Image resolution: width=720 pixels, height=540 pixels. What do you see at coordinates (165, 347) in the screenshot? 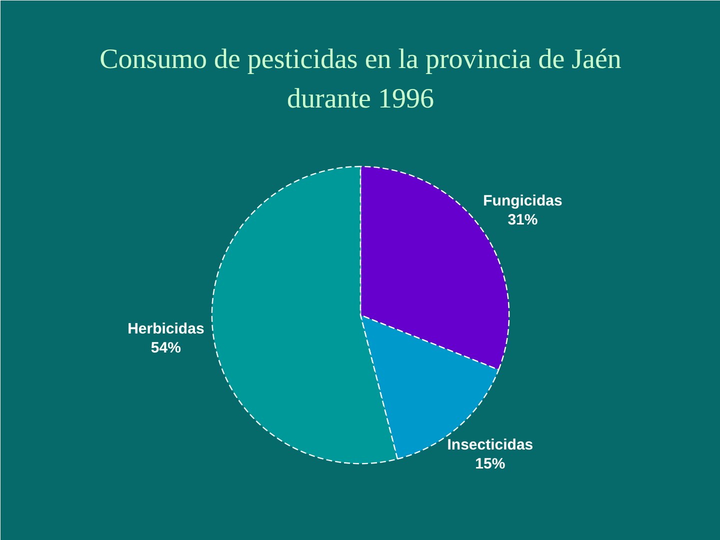
I see `data-label: 54%` at bounding box center [165, 347].